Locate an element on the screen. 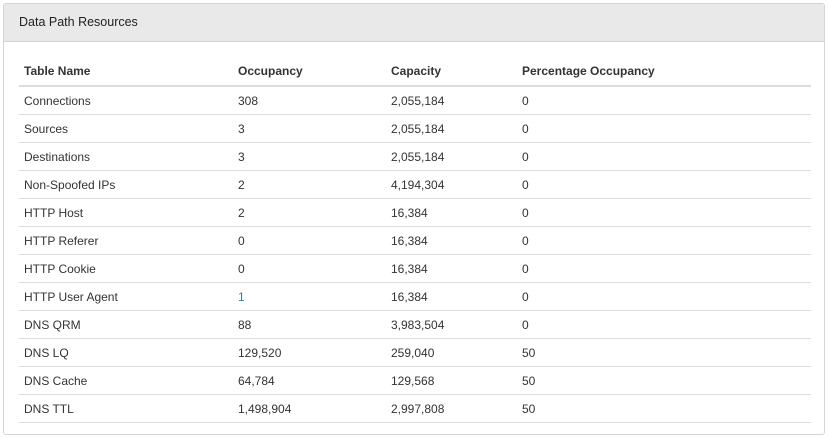 This screenshot has height=438, width=828. table-row: HTTP User Agent 1 16,384 0 is located at coordinates (415, 296).